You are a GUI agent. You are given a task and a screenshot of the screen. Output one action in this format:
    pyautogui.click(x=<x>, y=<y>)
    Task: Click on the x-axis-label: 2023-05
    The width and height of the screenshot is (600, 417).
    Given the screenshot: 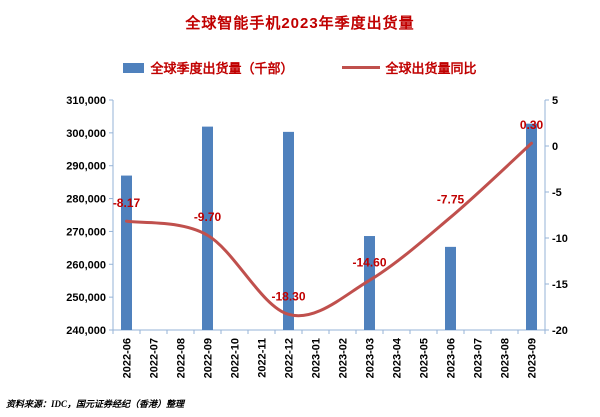 What is the action you would take?
    pyautogui.click(x=425, y=358)
    